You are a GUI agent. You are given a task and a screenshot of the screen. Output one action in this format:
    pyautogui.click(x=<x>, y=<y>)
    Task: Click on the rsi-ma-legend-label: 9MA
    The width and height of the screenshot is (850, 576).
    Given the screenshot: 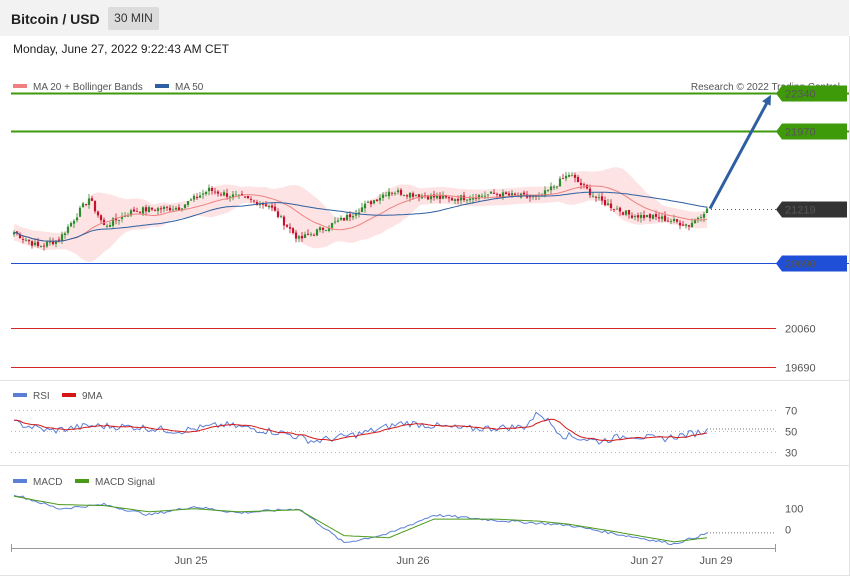 What is the action you would take?
    pyautogui.click(x=92, y=396)
    